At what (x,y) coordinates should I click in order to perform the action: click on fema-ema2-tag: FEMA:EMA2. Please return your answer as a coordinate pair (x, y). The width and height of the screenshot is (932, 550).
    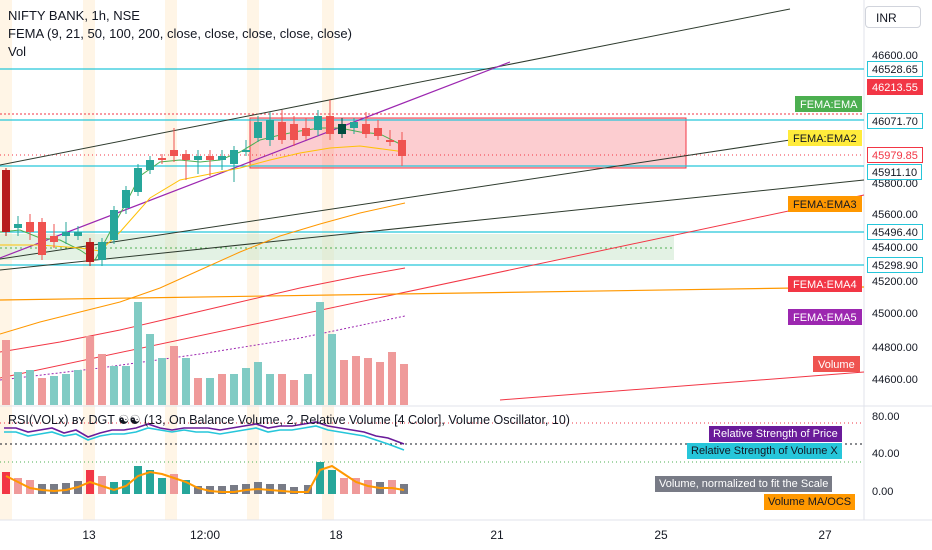
    Looking at the image, I should click on (825, 138).